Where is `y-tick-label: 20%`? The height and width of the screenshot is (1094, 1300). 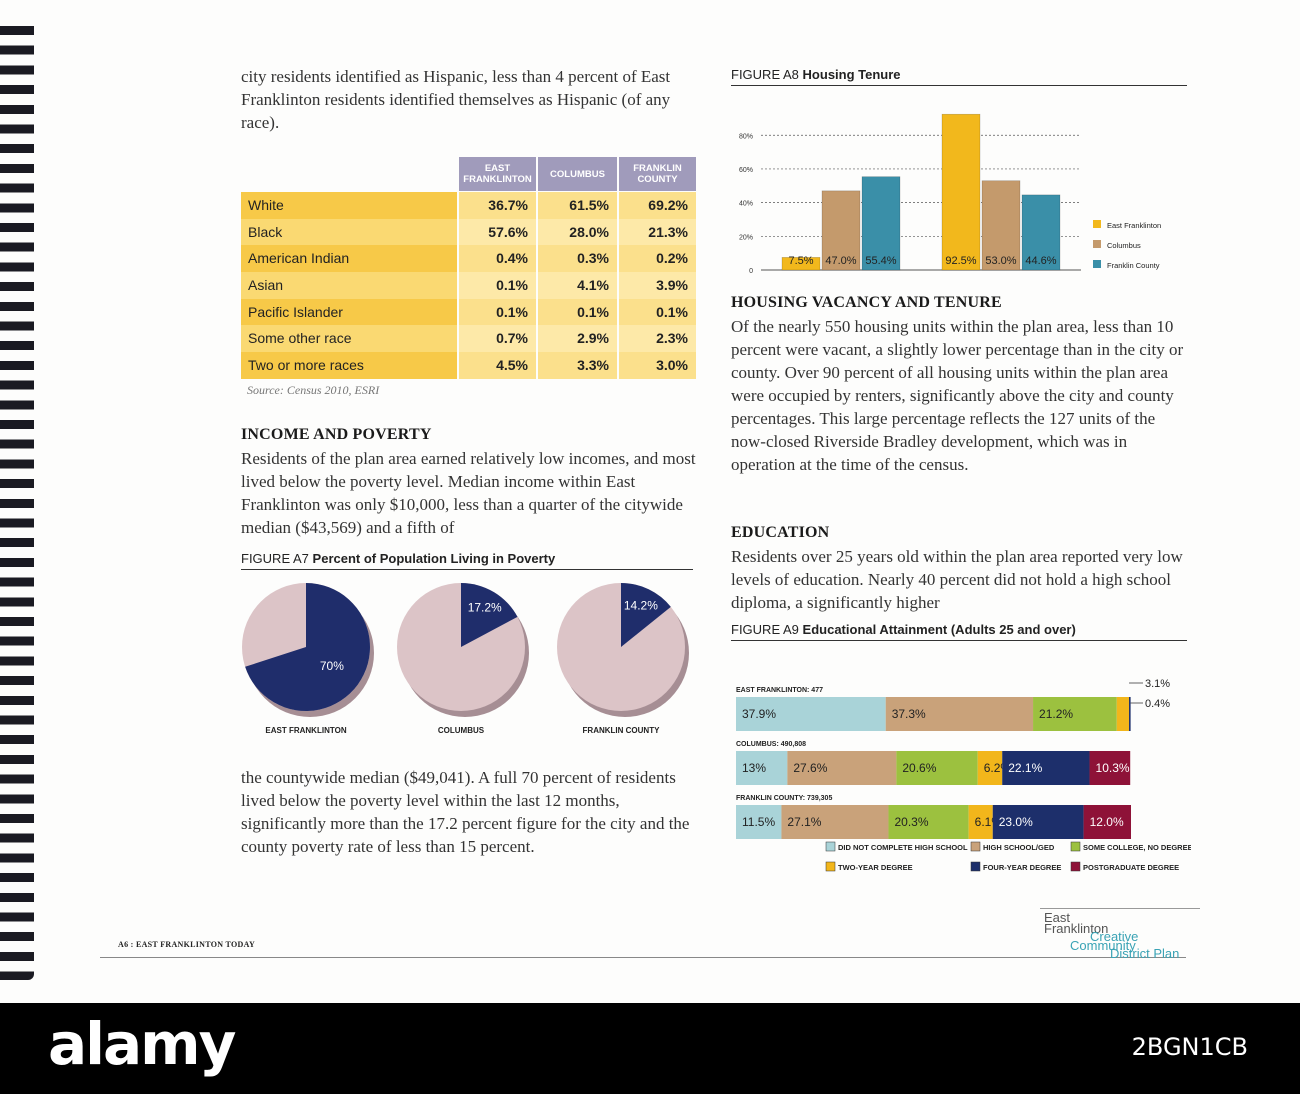
y-tick-label: 20% is located at coordinates (746, 237).